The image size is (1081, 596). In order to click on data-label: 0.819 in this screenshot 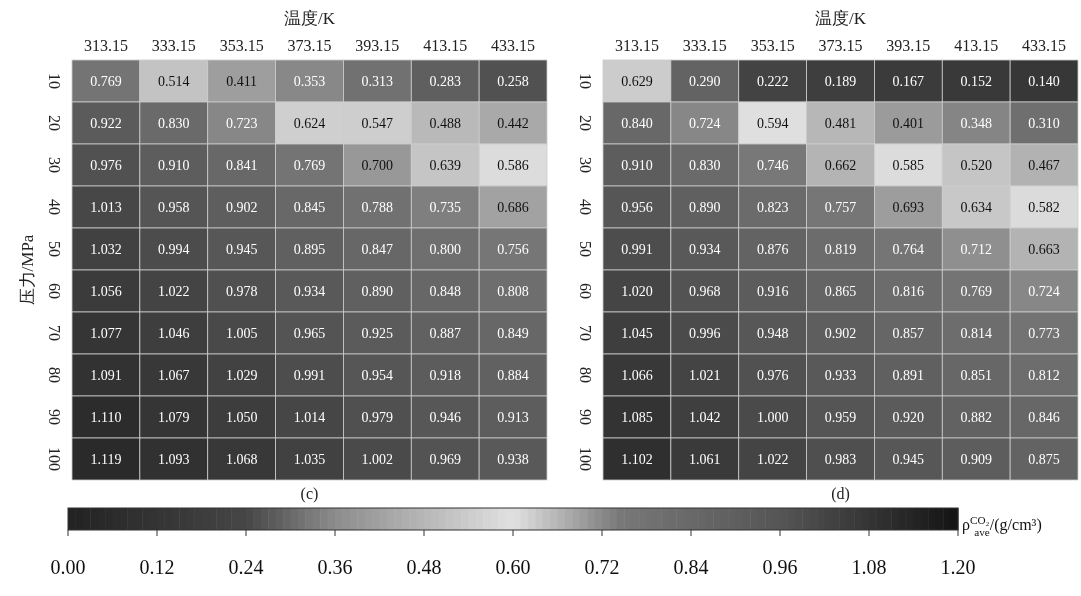, I will do `click(840, 249)`.